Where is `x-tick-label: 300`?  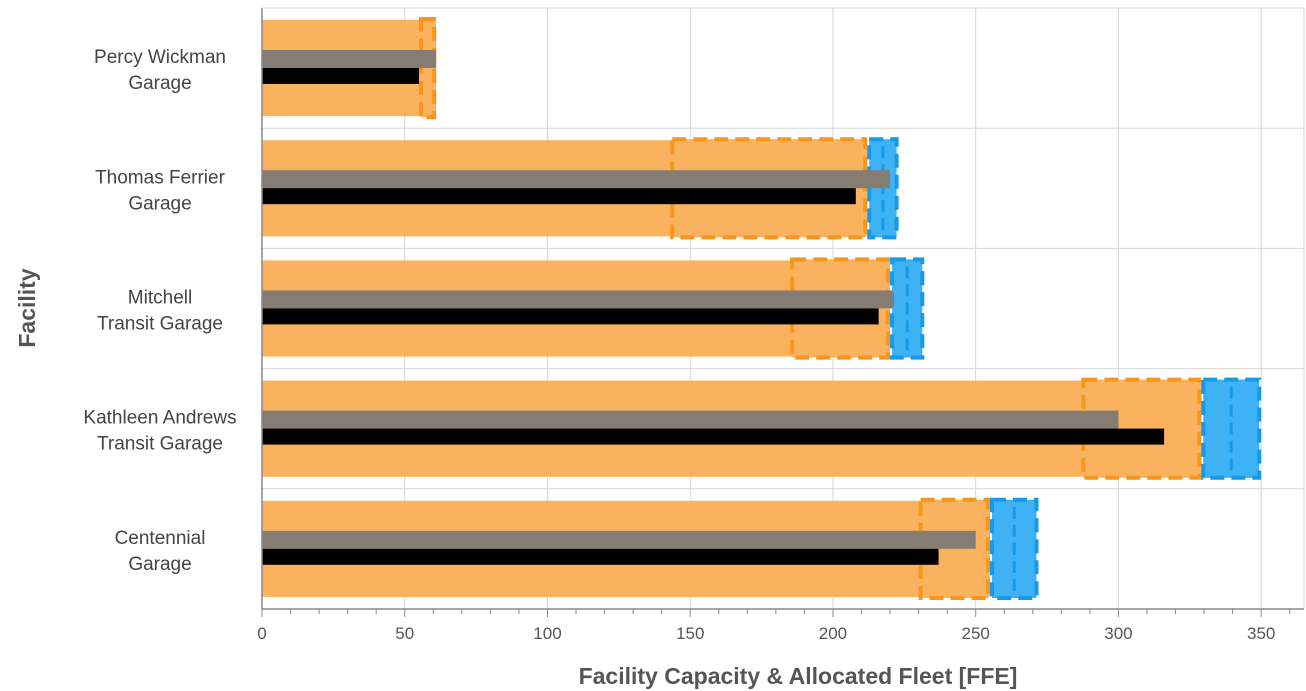
x-tick-label: 300 is located at coordinates (1118, 633).